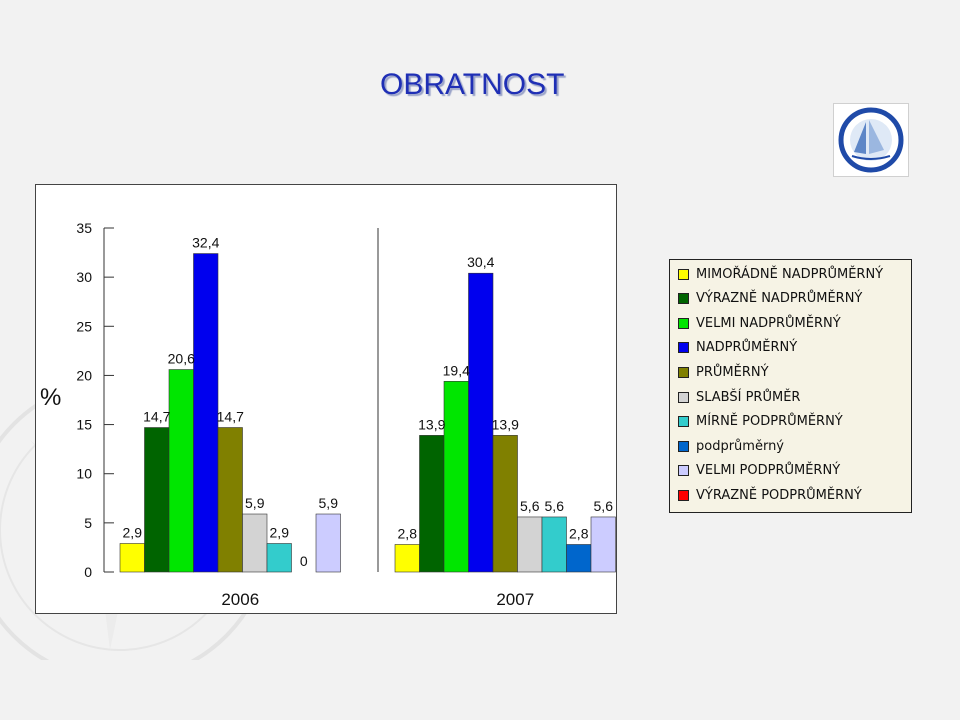  I want to click on legend-item: PRŮMĚRNÝ, so click(723, 372).